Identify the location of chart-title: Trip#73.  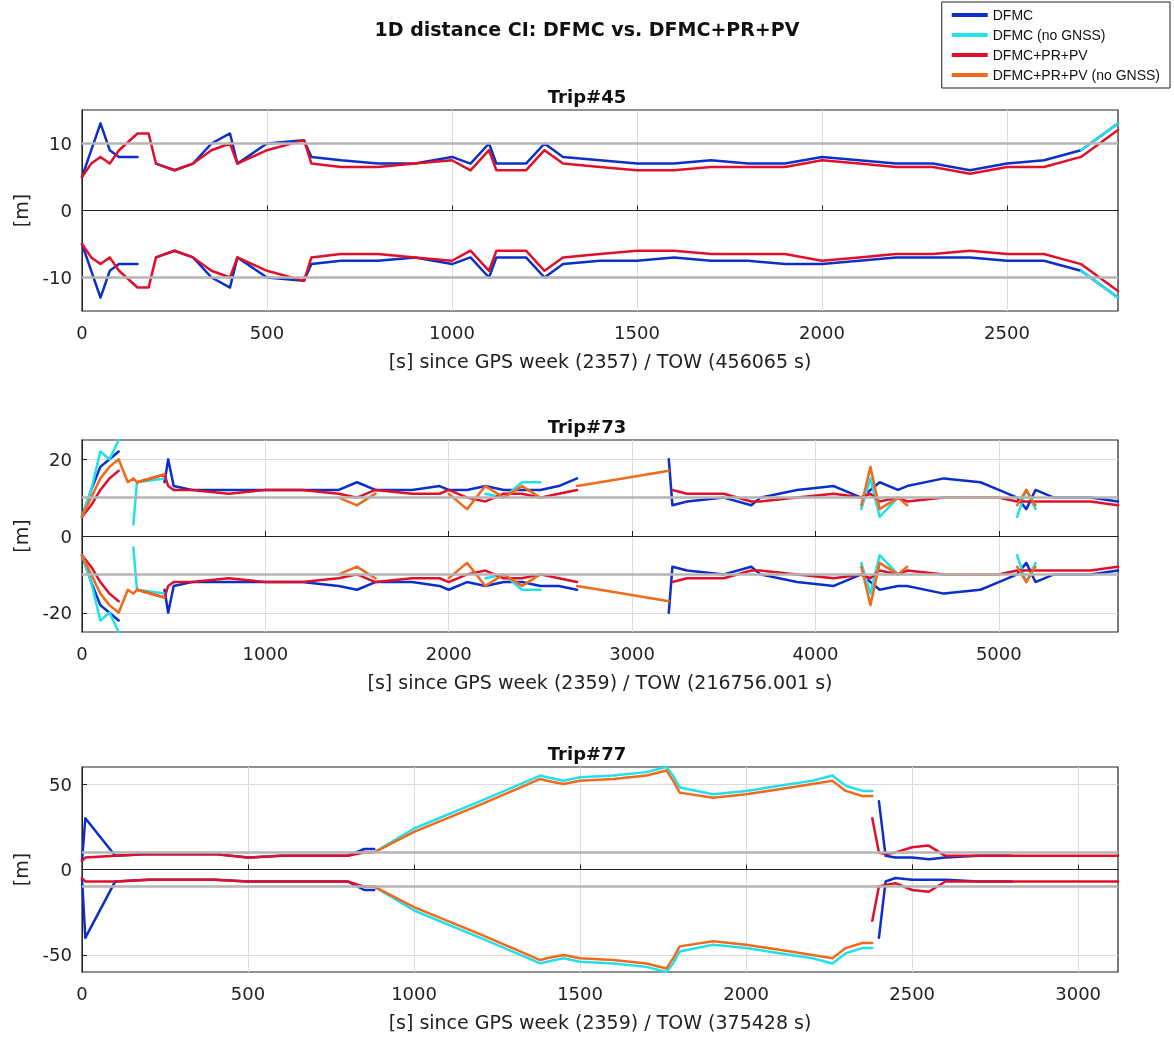
(587, 426).